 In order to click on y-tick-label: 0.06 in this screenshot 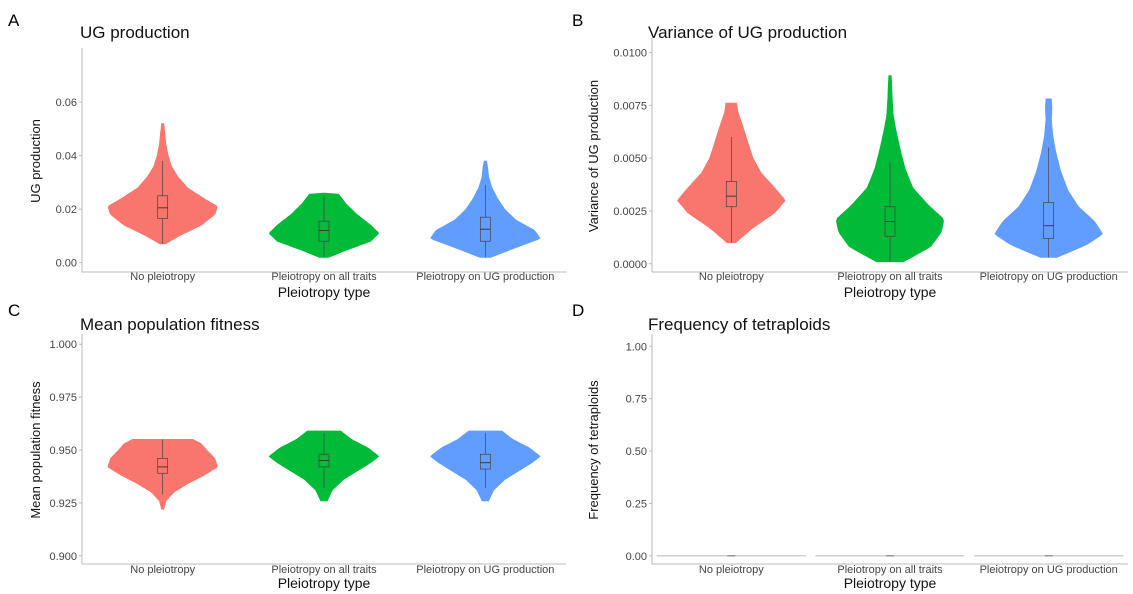, I will do `click(66, 103)`.